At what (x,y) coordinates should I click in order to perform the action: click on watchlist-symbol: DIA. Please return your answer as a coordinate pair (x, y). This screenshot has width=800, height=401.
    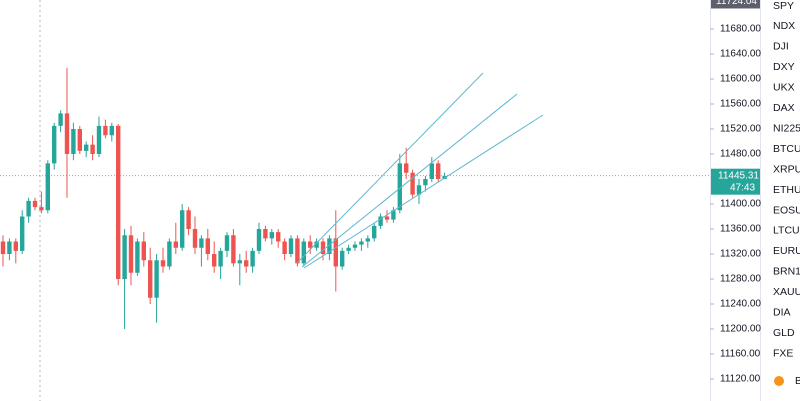
    Looking at the image, I should click on (782, 313).